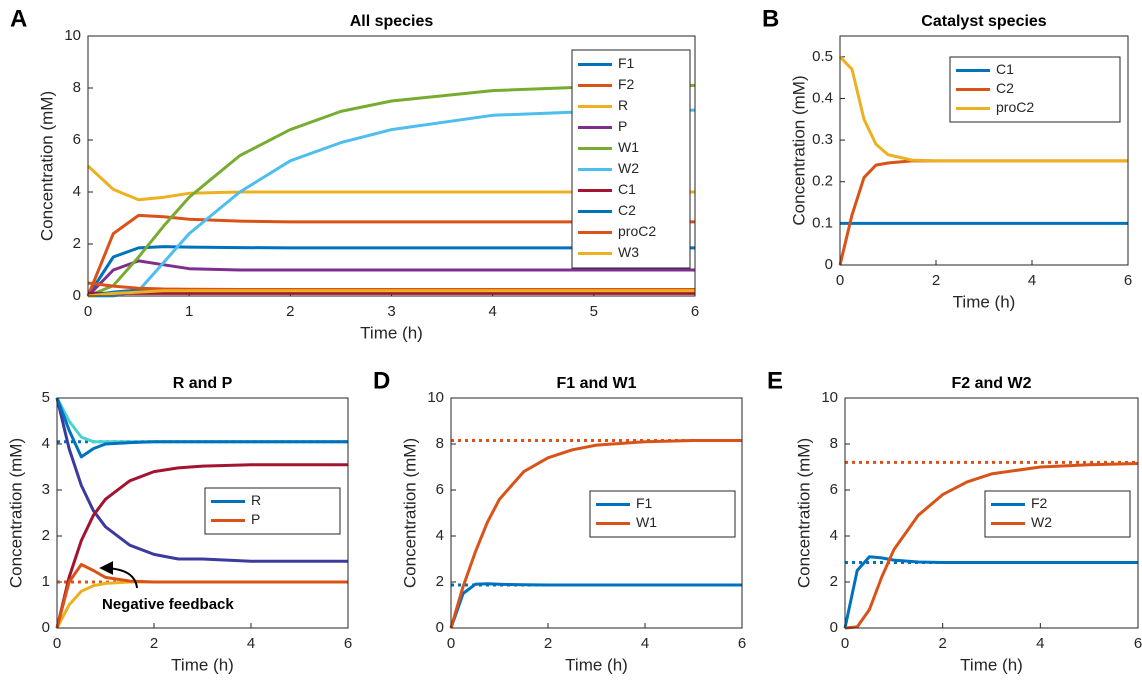 Image resolution: width=1142 pixels, height=682 pixels. I want to click on panel-letter: A, so click(18, 18).